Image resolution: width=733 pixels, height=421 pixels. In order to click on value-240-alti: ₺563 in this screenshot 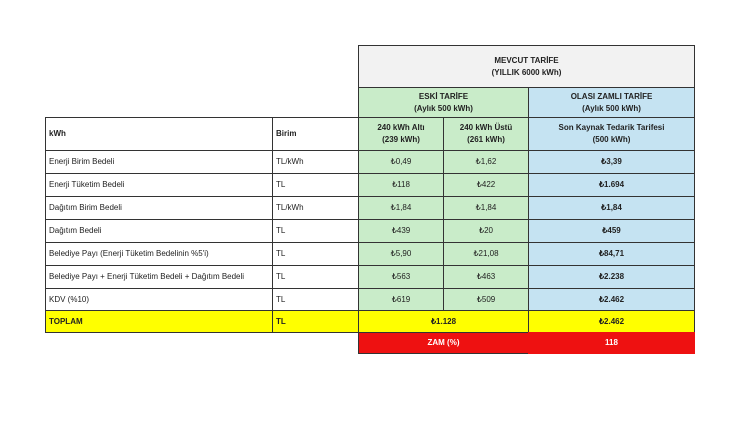, I will do `click(401, 277)`.